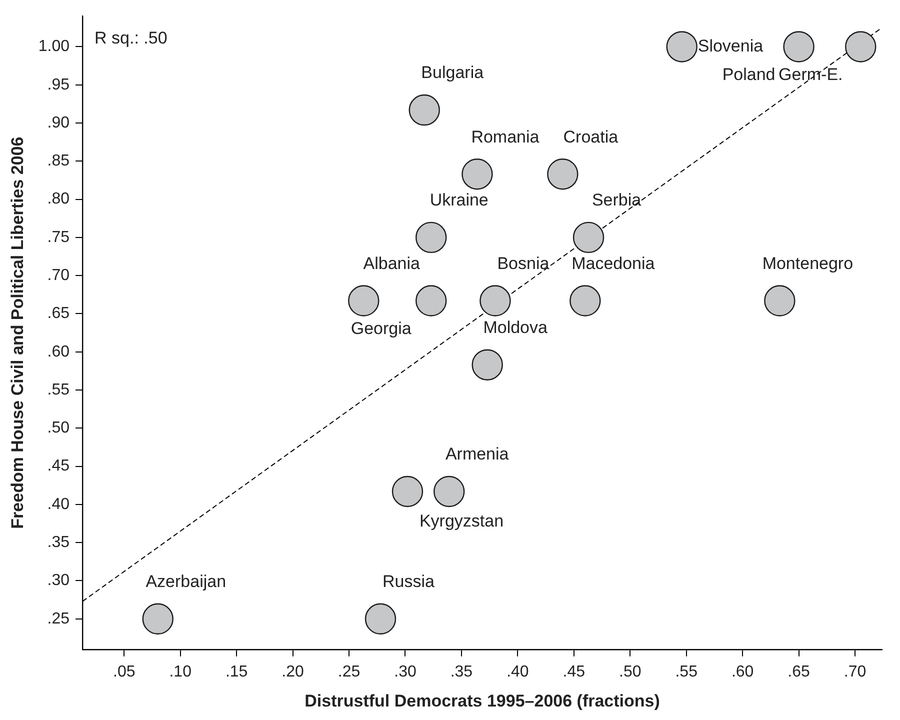 The image size is (900, 720). I want to click on x-tick-label: .15, so click(236, 671).